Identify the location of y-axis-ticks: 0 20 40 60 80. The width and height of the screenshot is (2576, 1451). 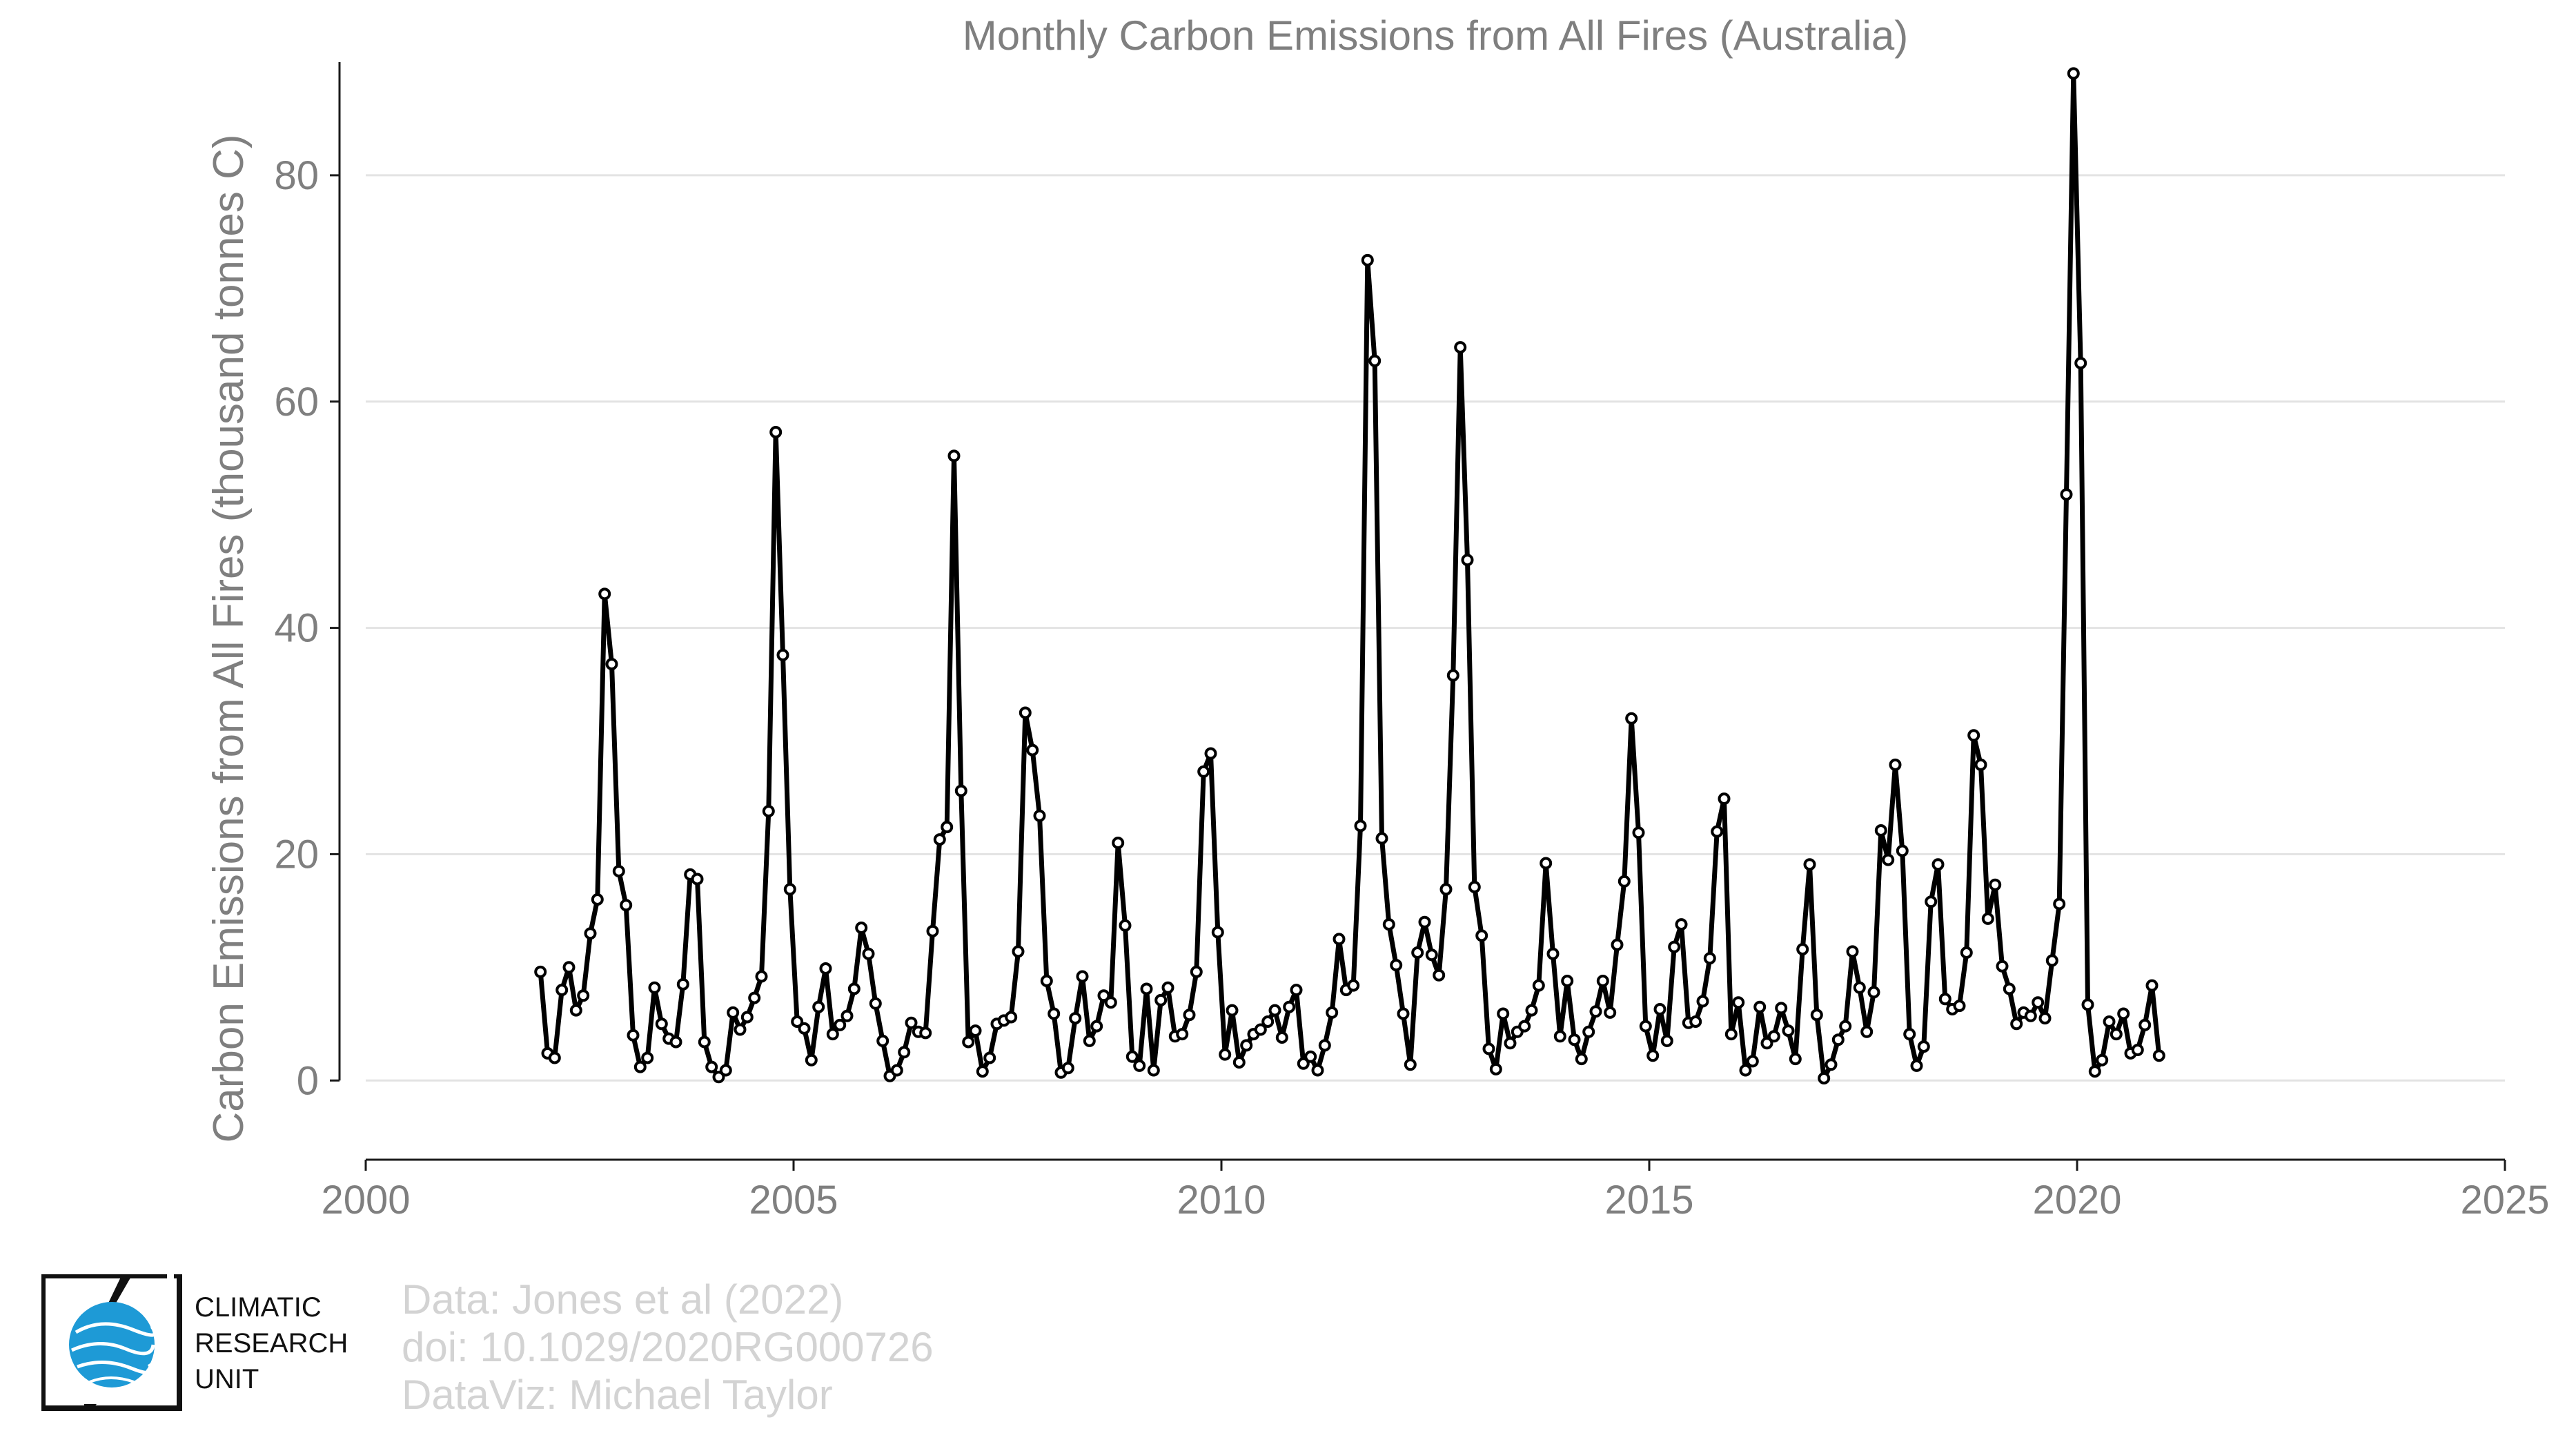
(307, 582).